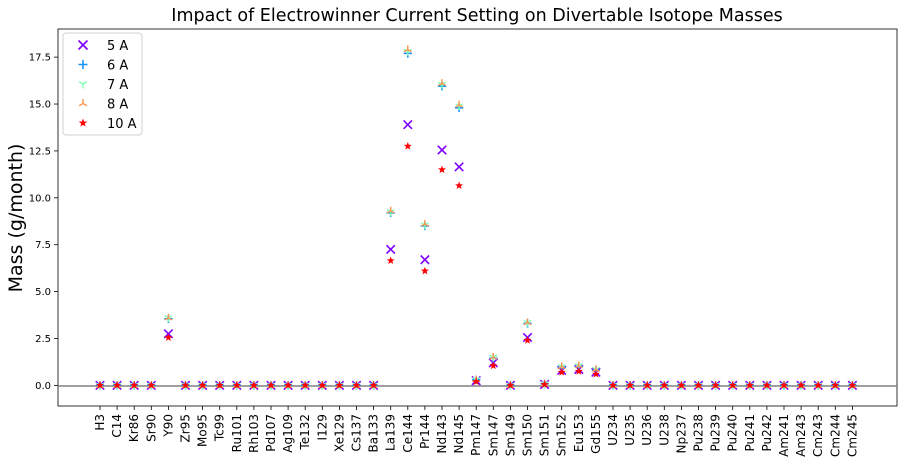  What do you see at coordinates (510, 435) in the screenshot?
I see `x-tick-label: Sm149` at bounding box center [510, 435].